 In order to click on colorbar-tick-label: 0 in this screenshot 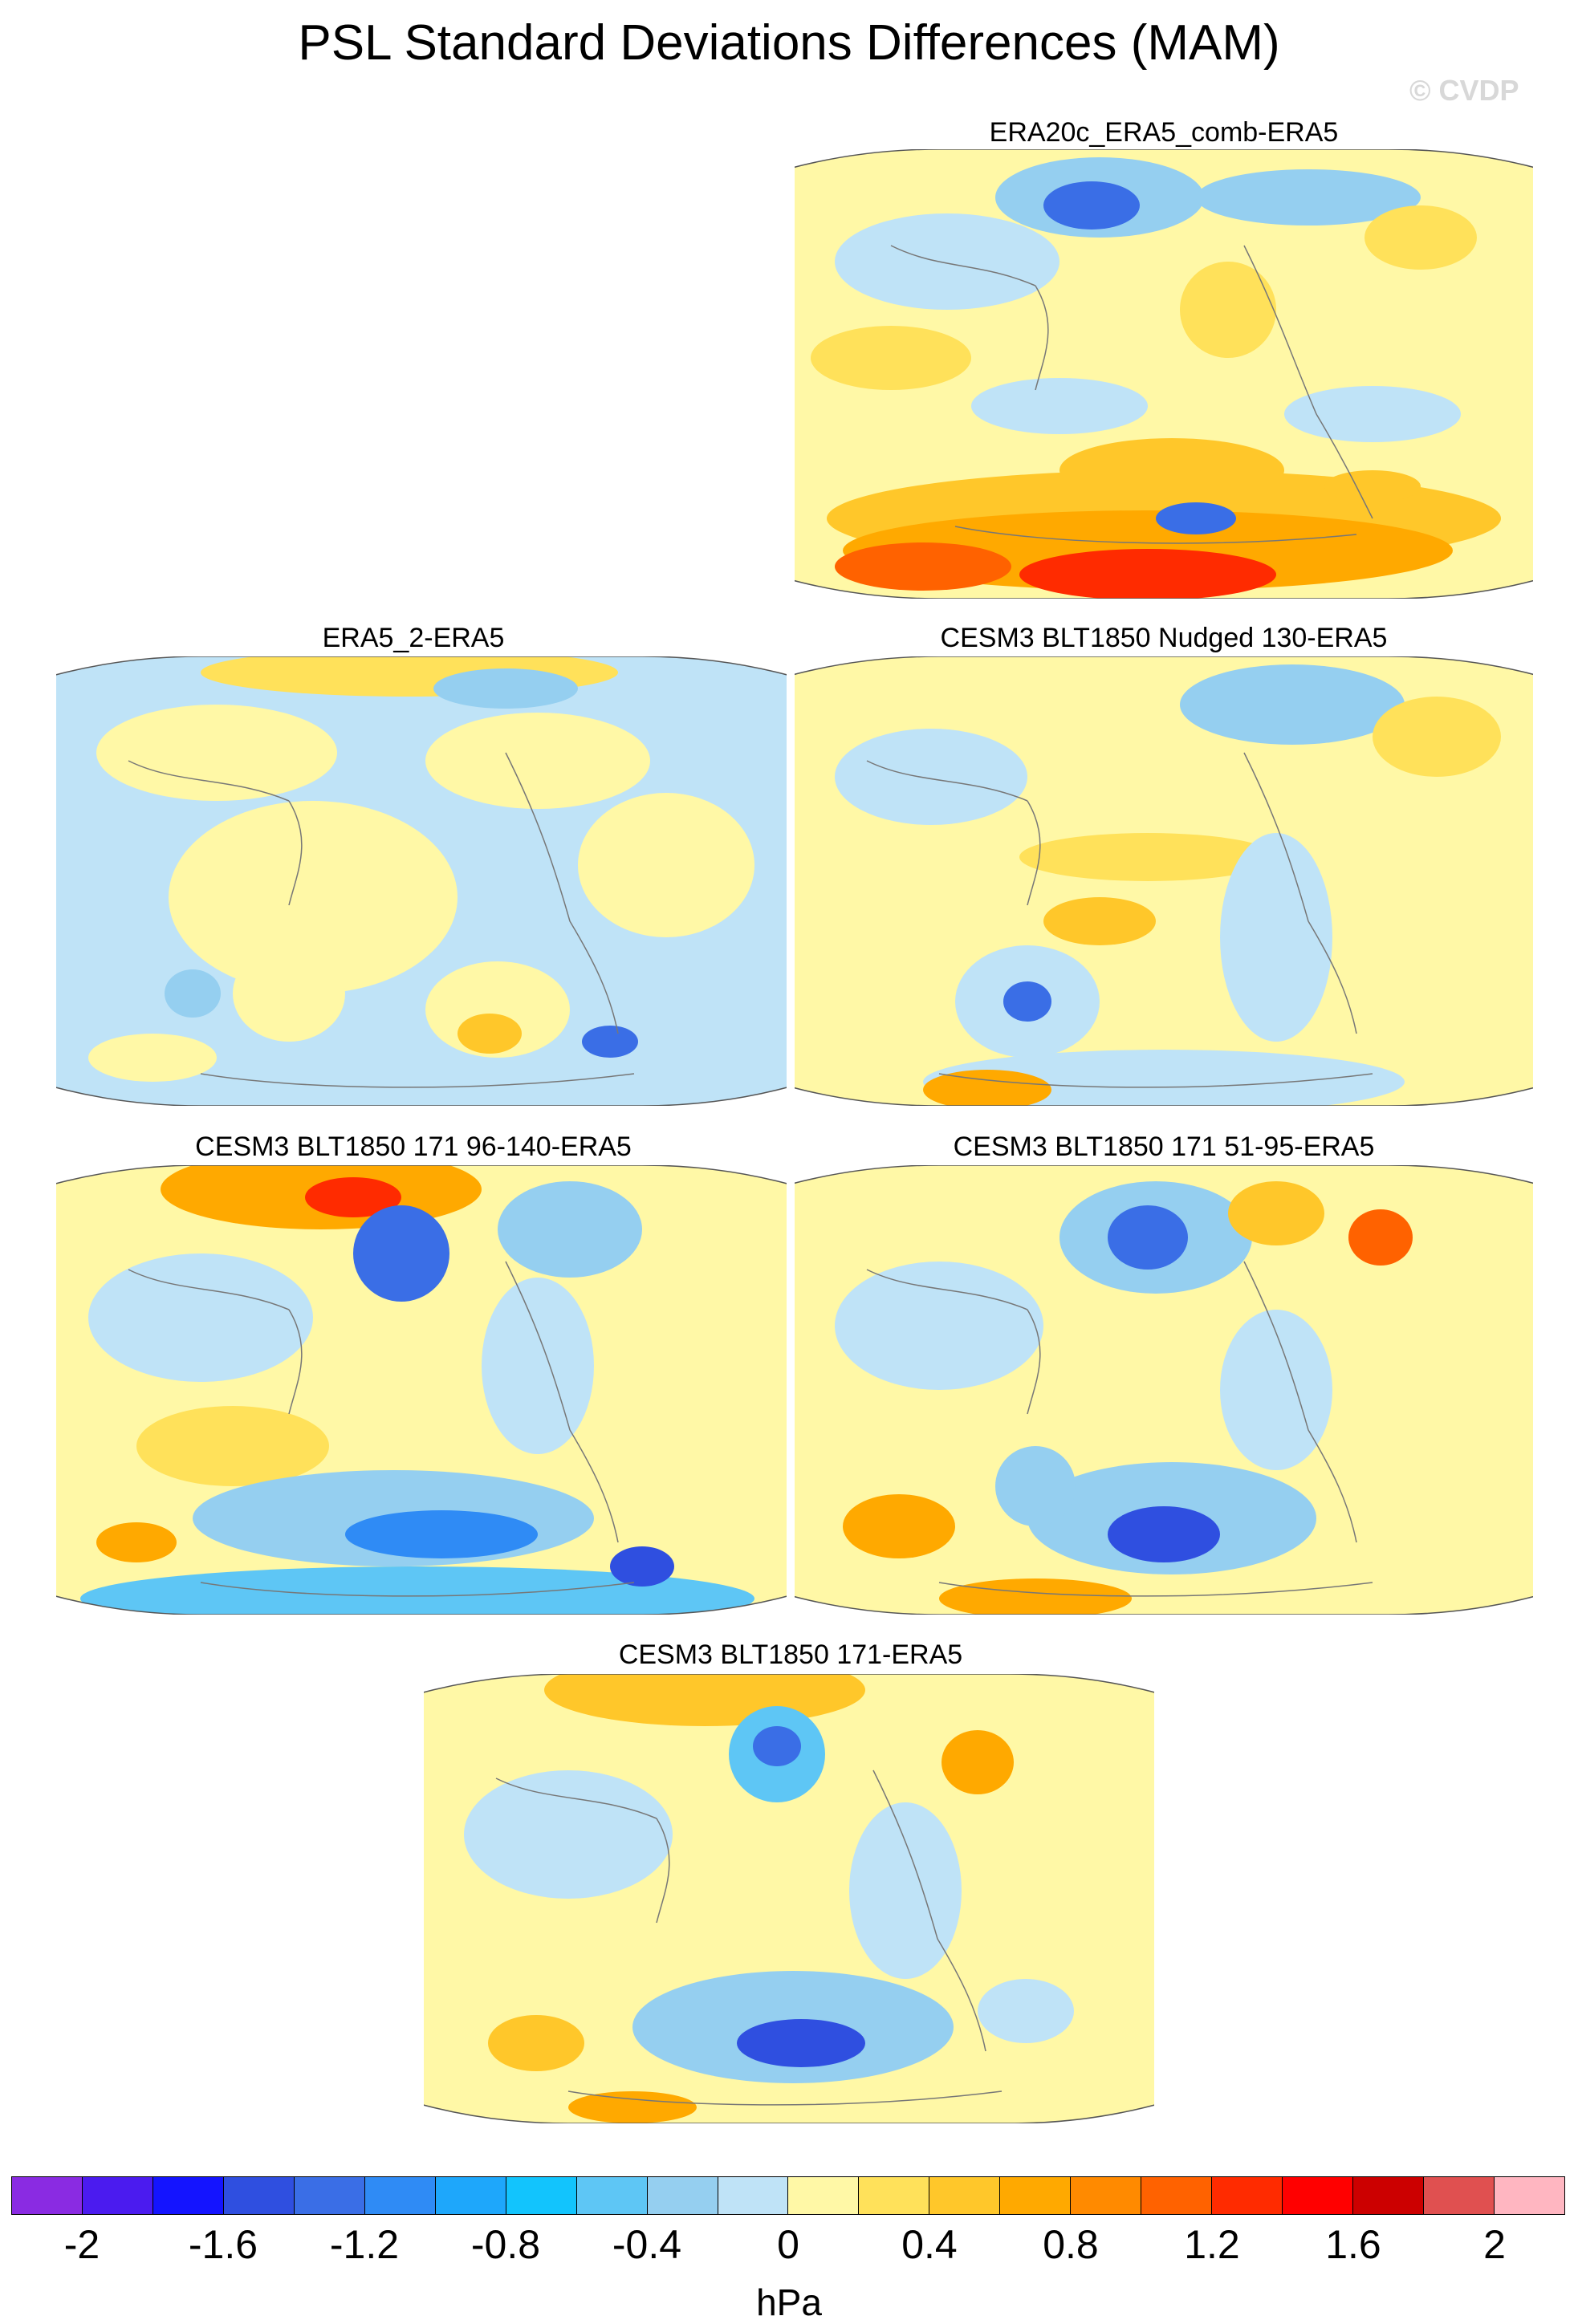, I will do `click(788, 2244)`.